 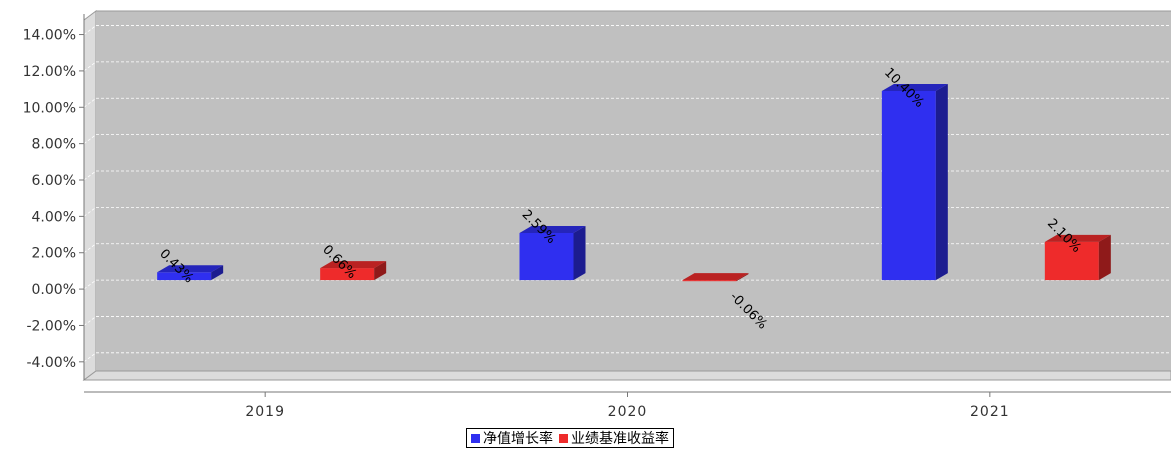 I want to click on y-tick-label: -4.00%, so click(x=51, y=363).